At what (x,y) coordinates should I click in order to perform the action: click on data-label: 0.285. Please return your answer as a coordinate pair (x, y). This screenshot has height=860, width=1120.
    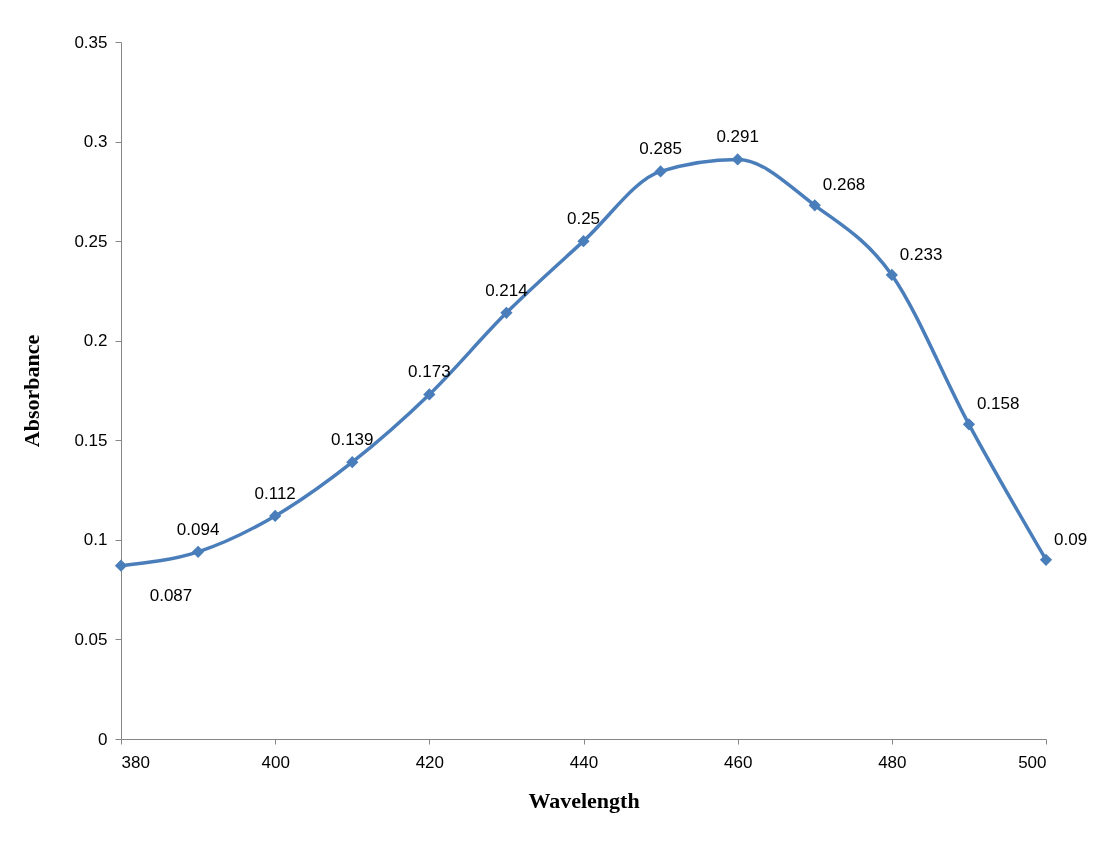
    Looking at the image, I should click on (660, 149).